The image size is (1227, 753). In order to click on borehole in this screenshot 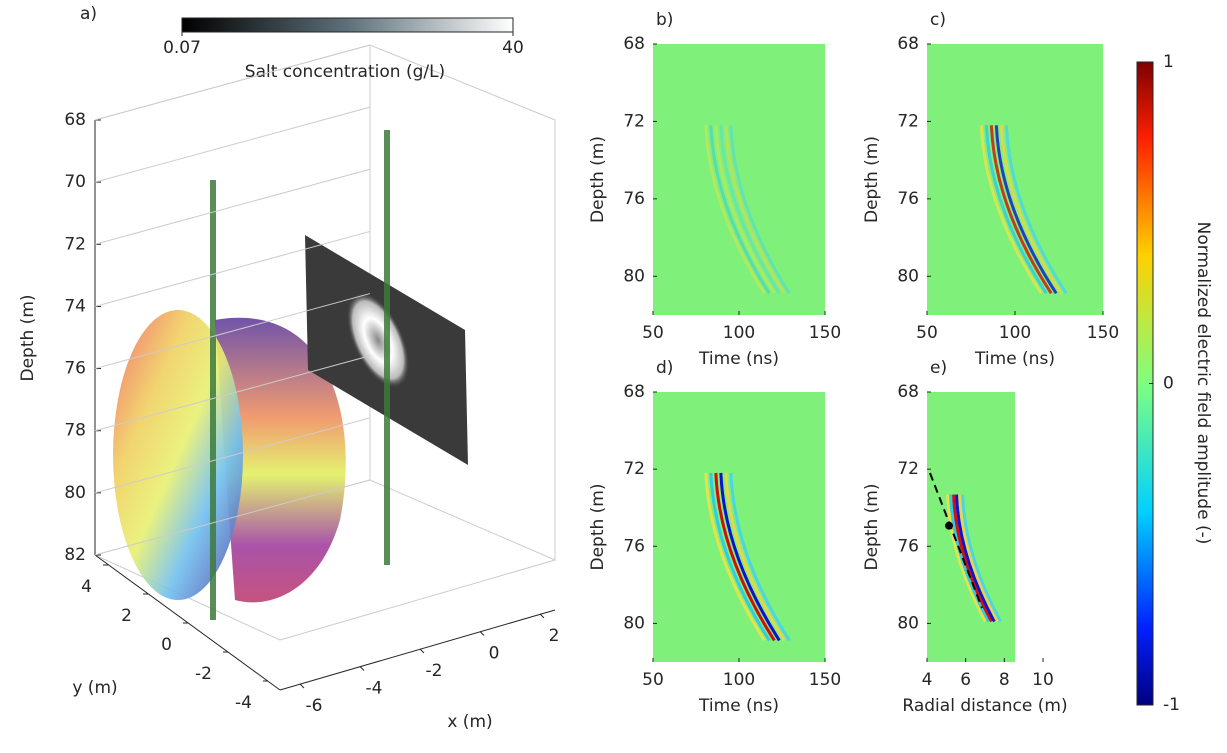, I will do `click(387, 347)`.